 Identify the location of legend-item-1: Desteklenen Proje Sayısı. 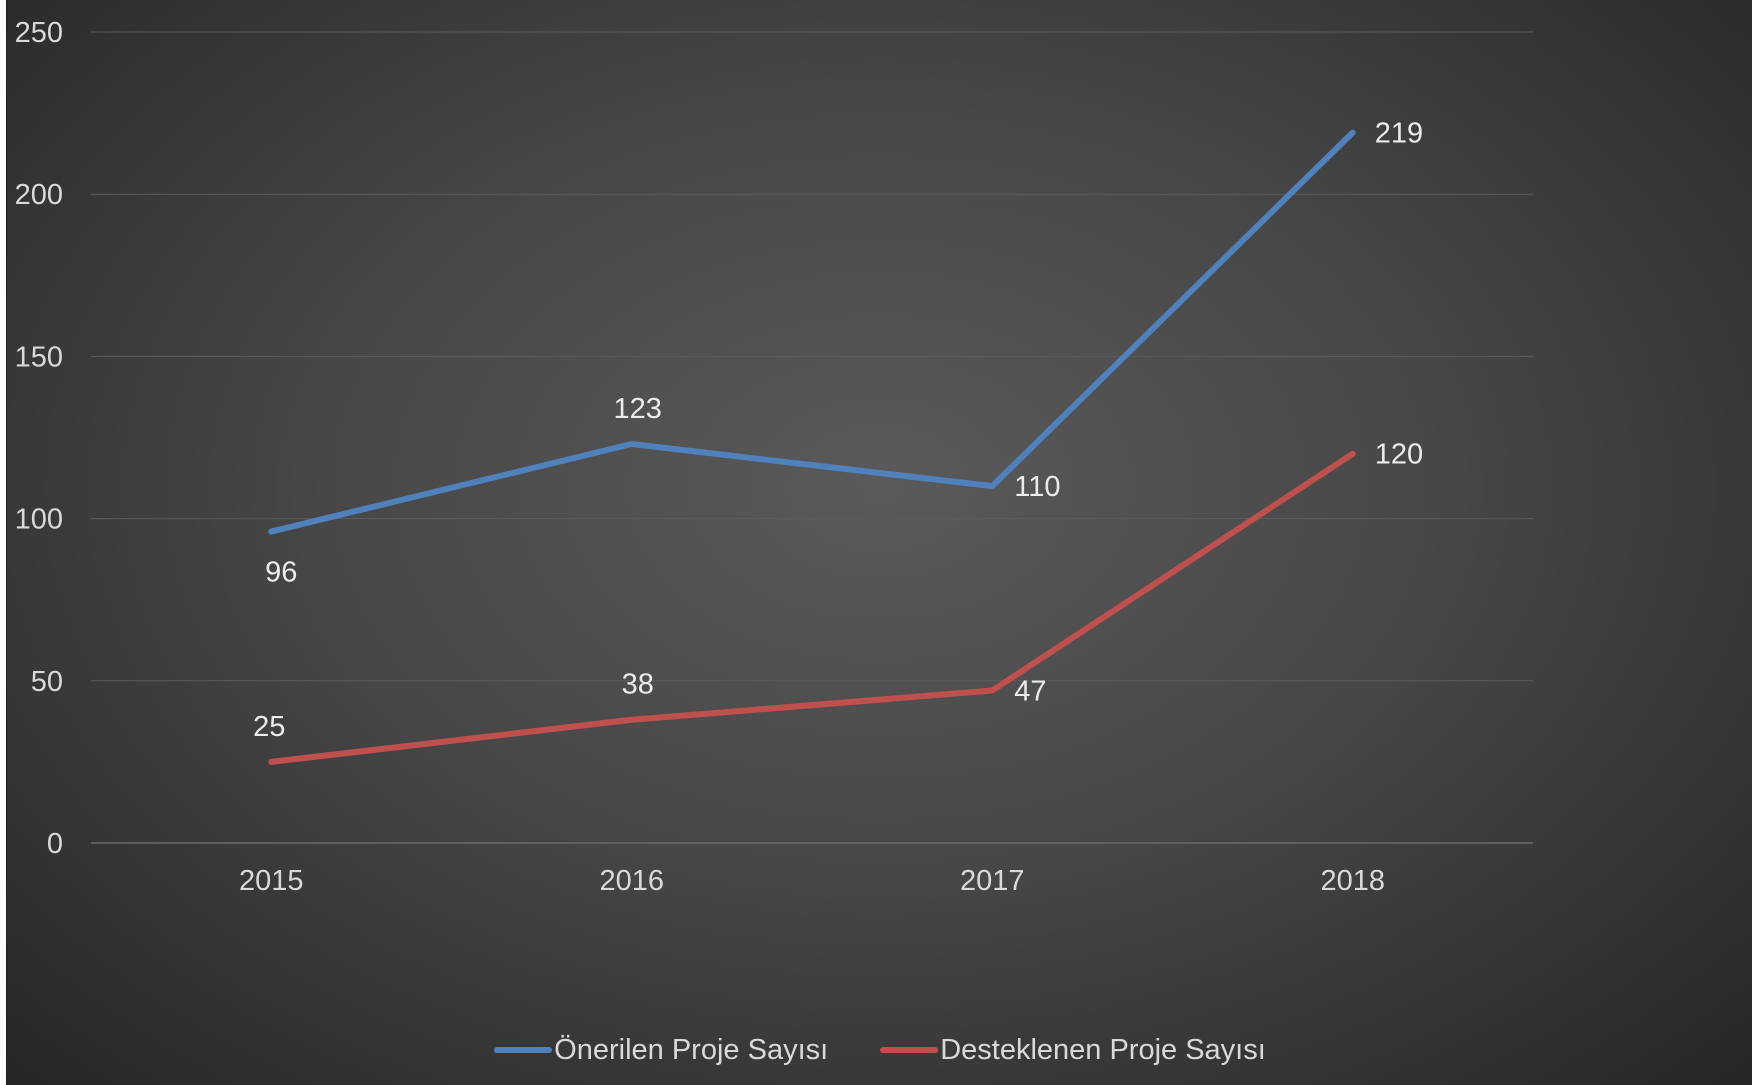
(1073, 1050).